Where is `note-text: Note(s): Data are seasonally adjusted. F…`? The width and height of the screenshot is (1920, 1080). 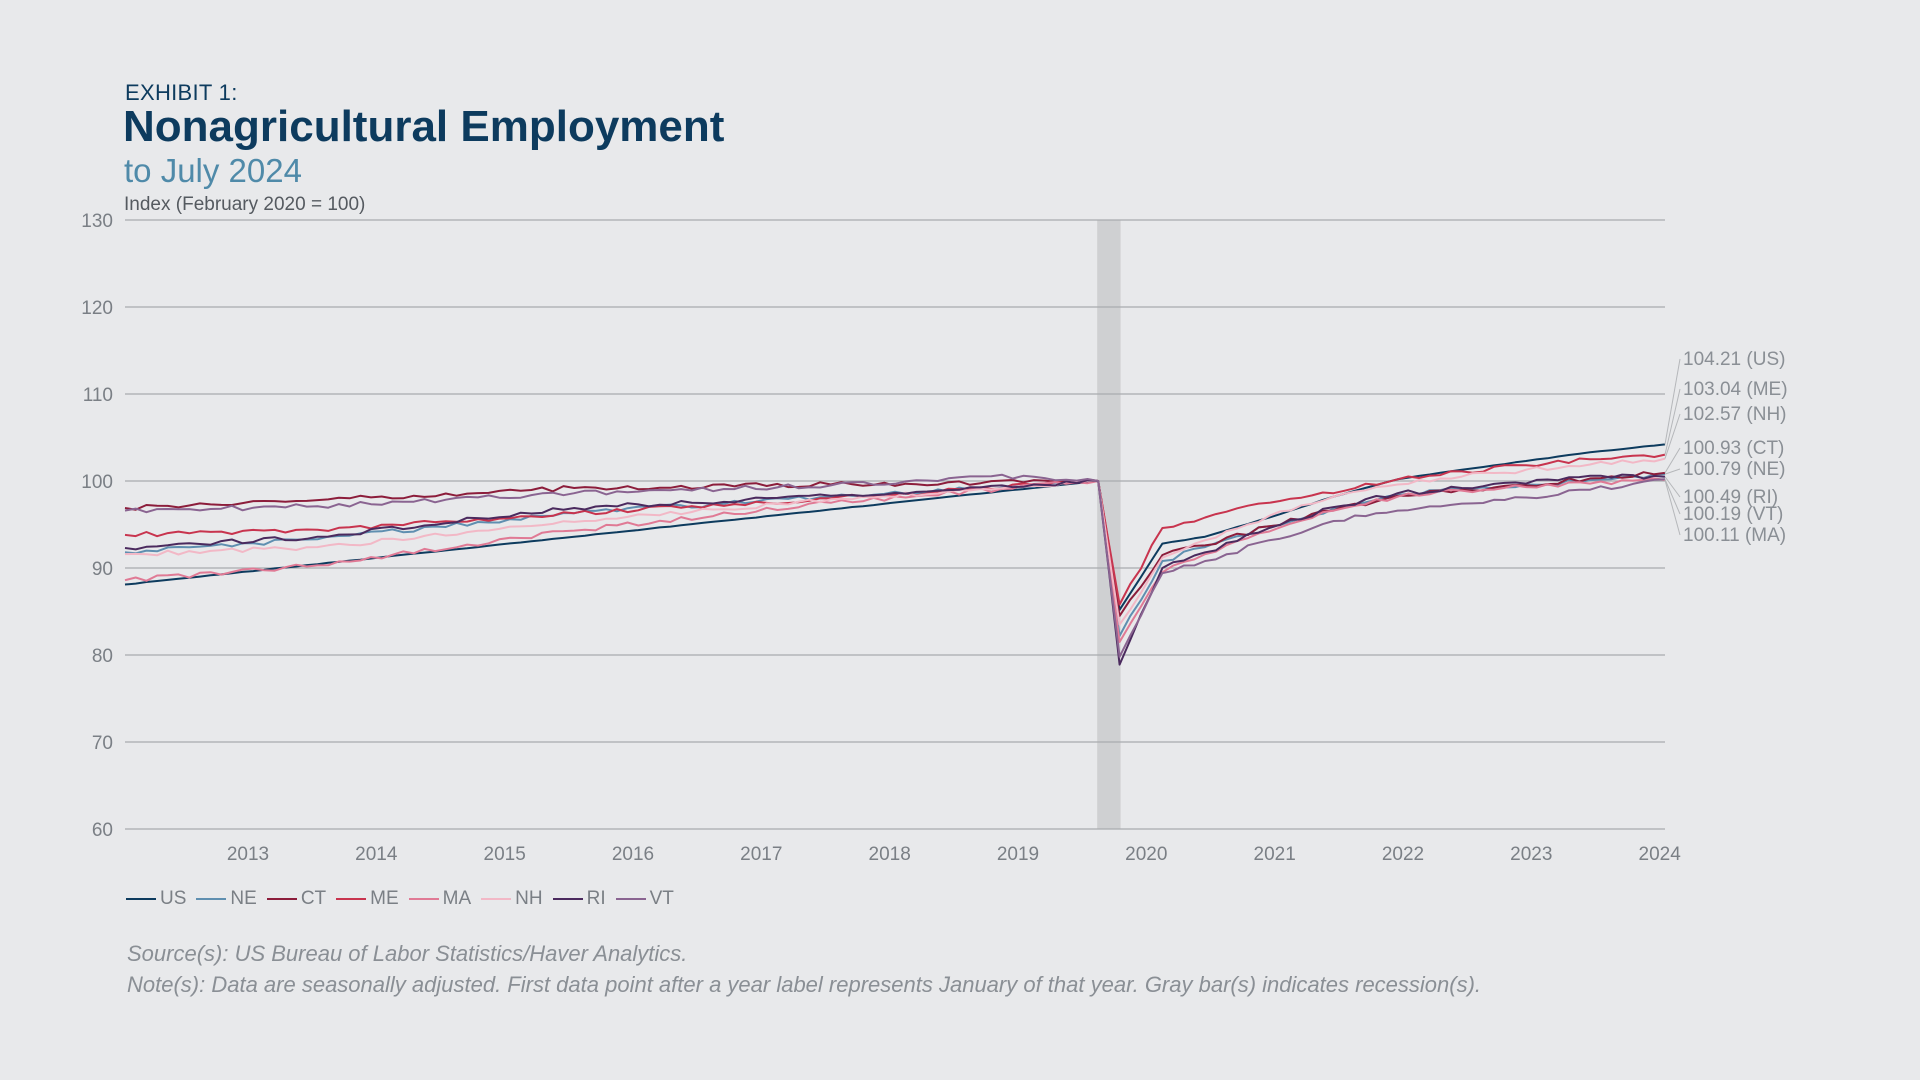
note-text: Note(s): Data are seasonally adjusted. F… is located at coordinates (804, 984).